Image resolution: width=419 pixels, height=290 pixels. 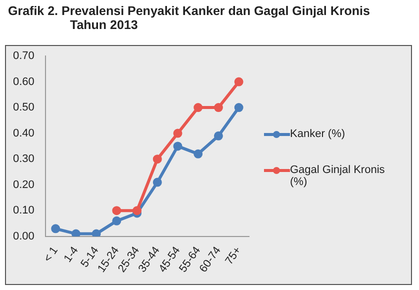 What do you see at coordinates (233, 255) in the screenshot?
I see `x-tick-label: 75+` at bounding box center [233, 255].